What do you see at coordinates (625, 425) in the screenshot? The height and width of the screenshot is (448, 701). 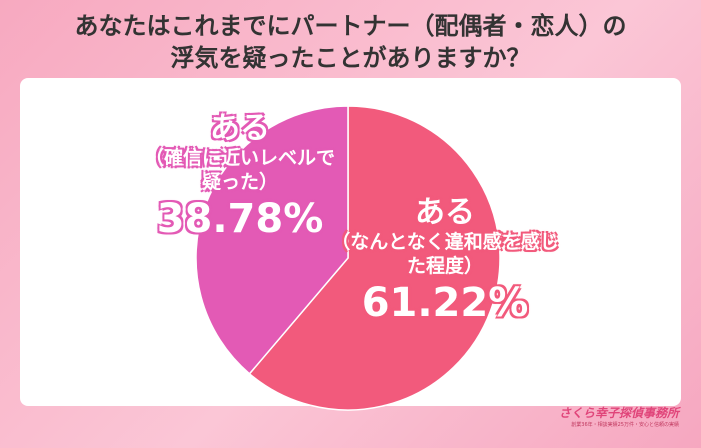 I see `logo-sub: 創業36年・相談実績25万件・安心と信頼の実績` at bounding box center [625, 425].